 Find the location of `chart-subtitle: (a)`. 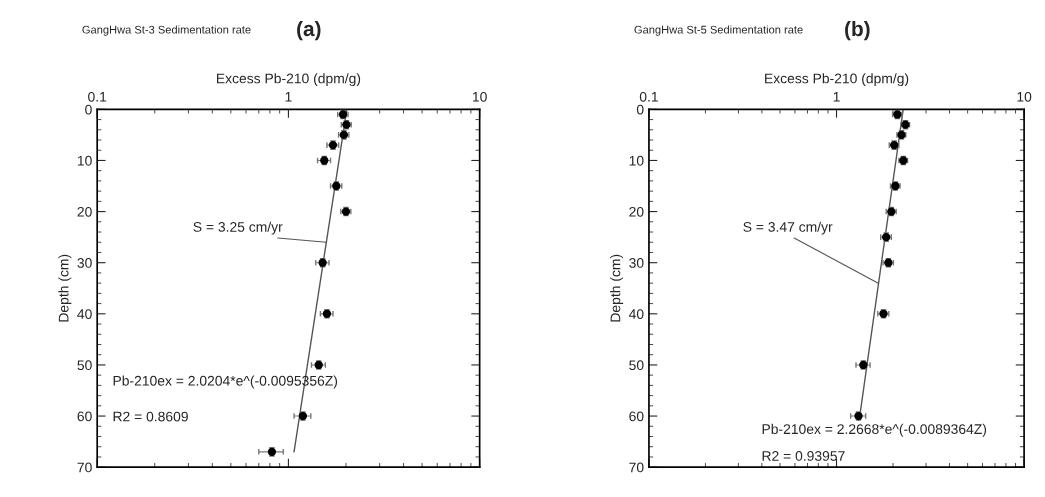

chart-subtitle: (a) is located at coordinates (309, 30).